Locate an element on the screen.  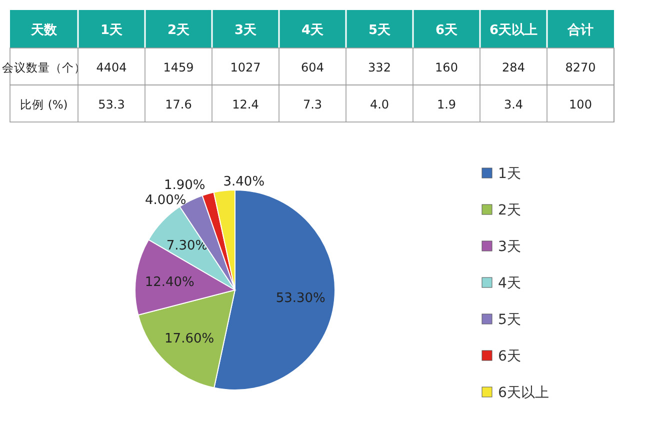
data-label: 1027 is located at coordinates (245, 67).